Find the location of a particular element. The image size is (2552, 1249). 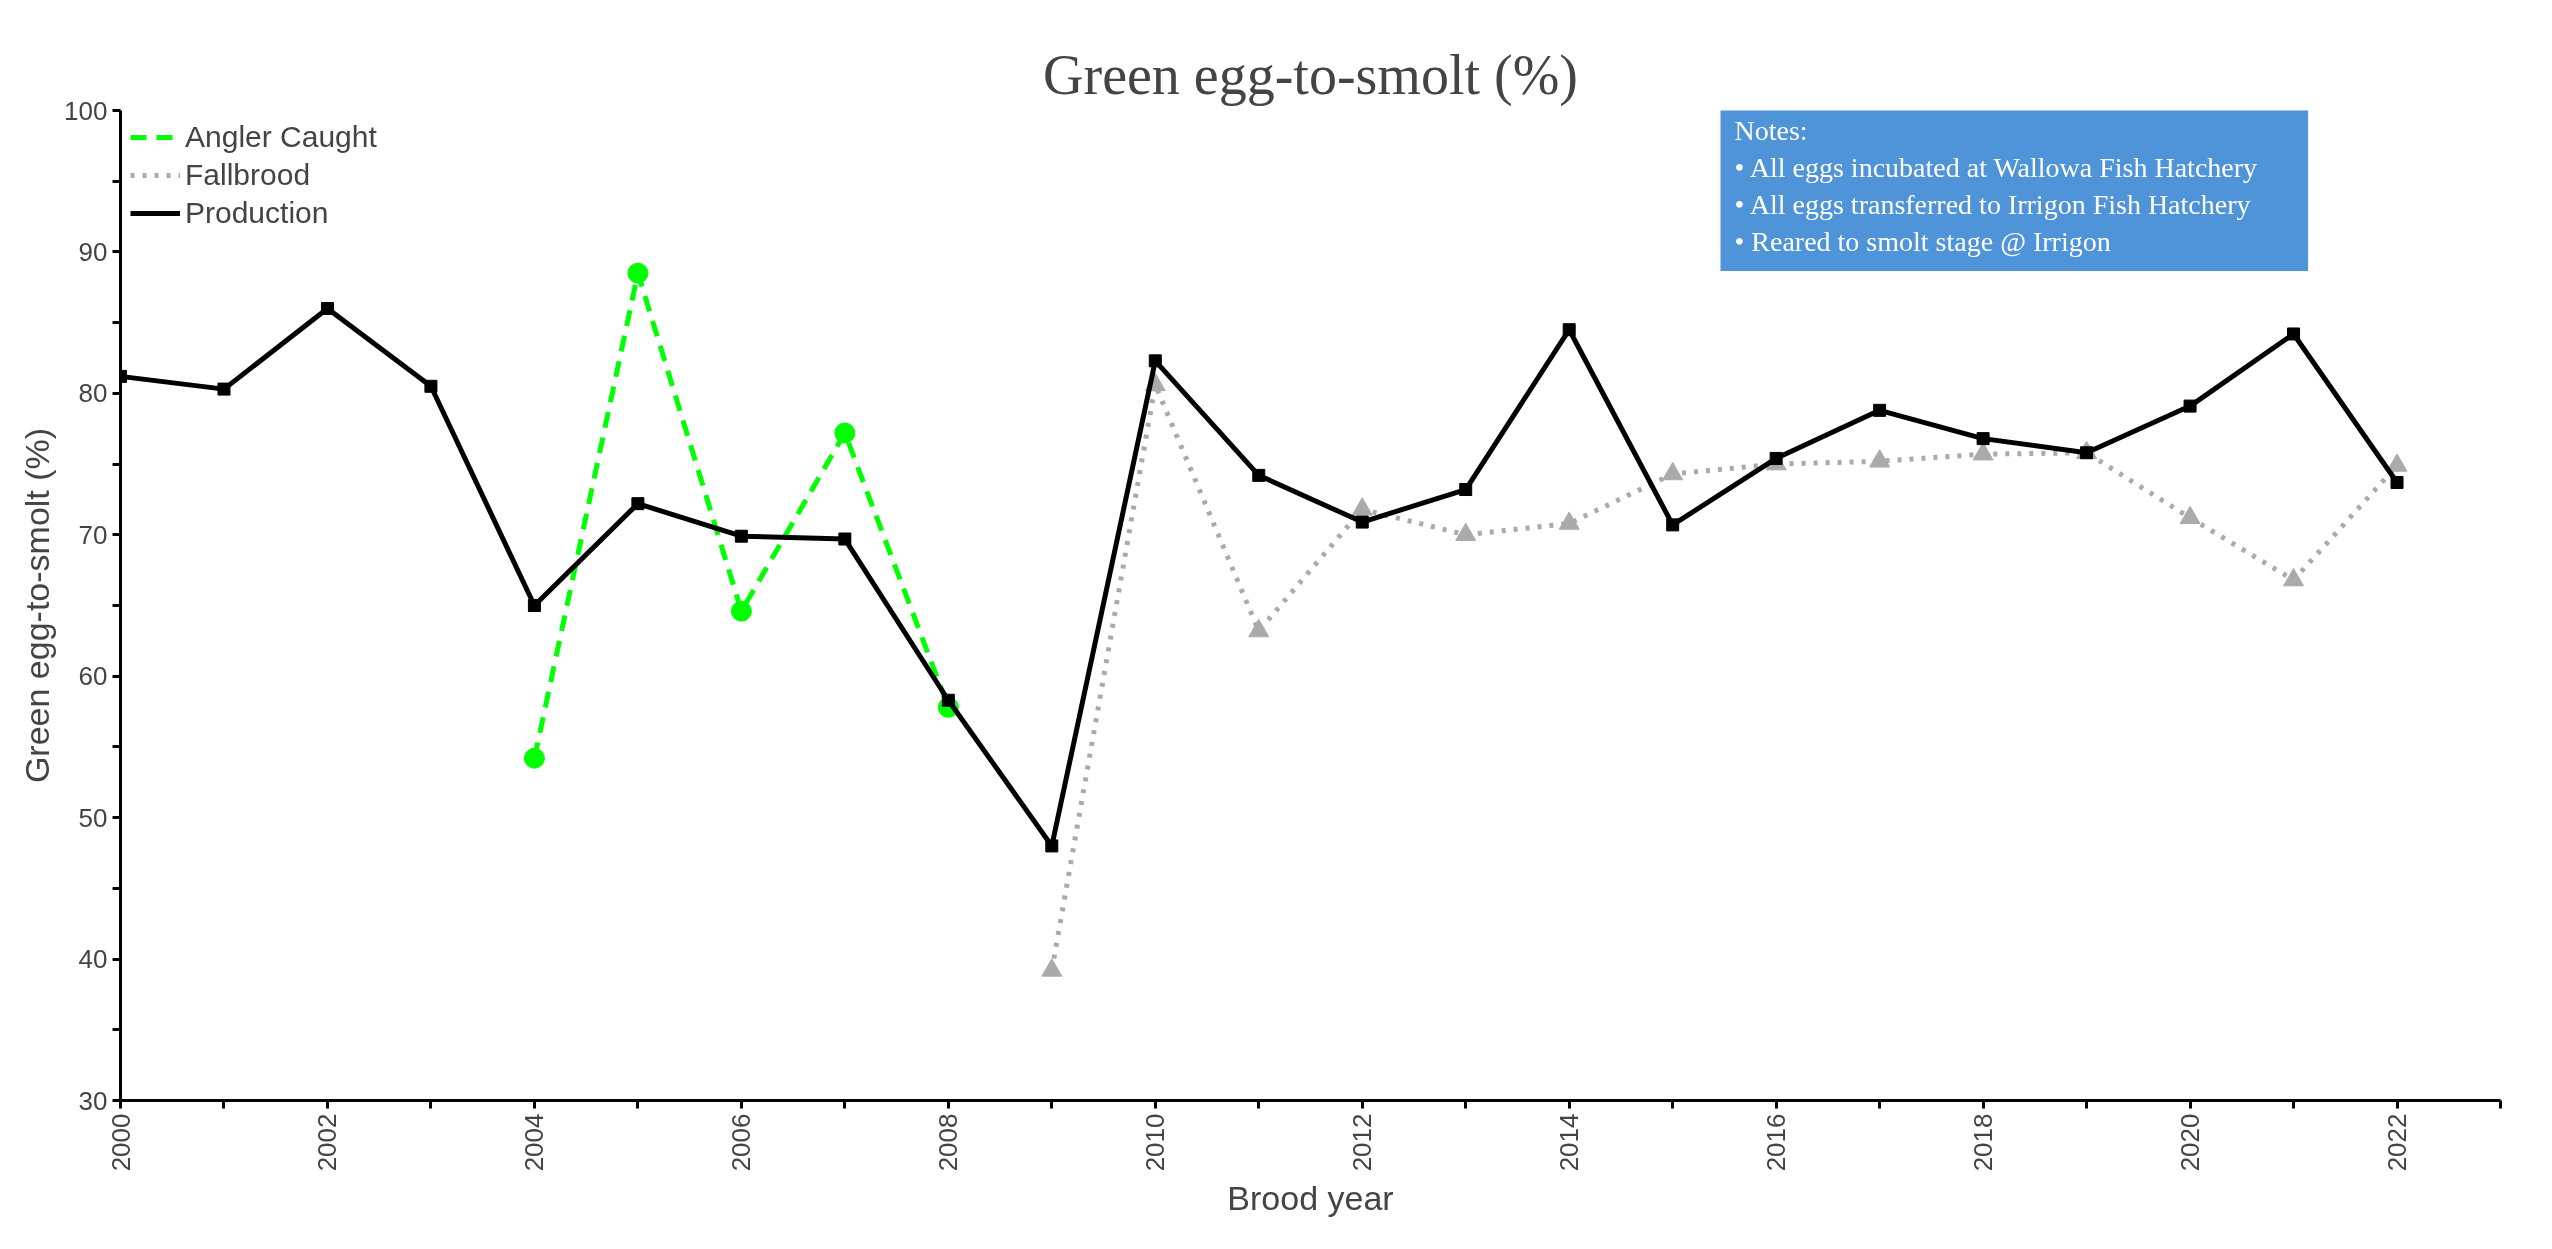

y-tick-label: 30 is located at coordinates (93, 1100).